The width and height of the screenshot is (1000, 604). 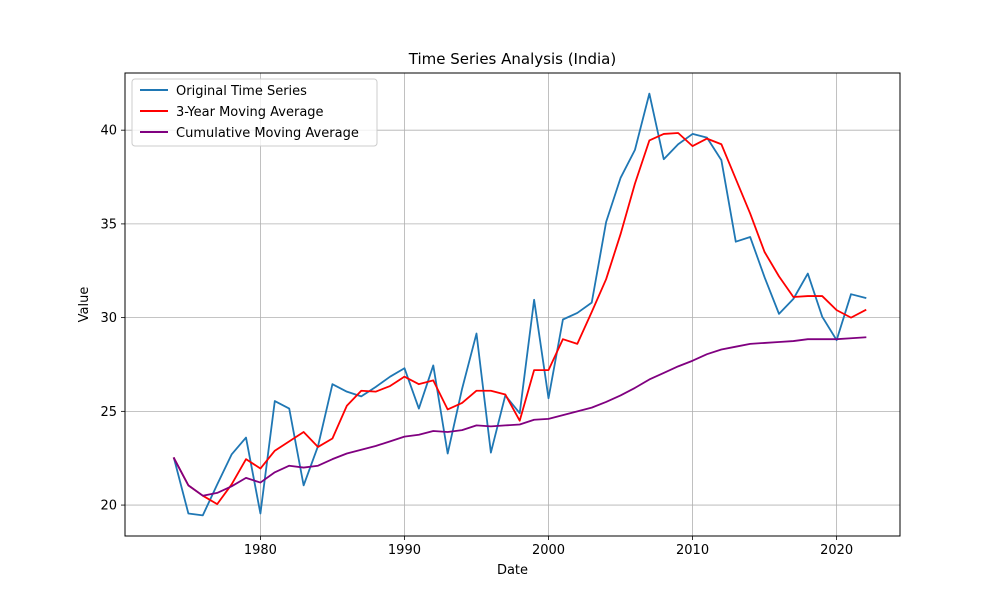 I want to click on x-tick-label: 1990, so click(x=404, y=550).